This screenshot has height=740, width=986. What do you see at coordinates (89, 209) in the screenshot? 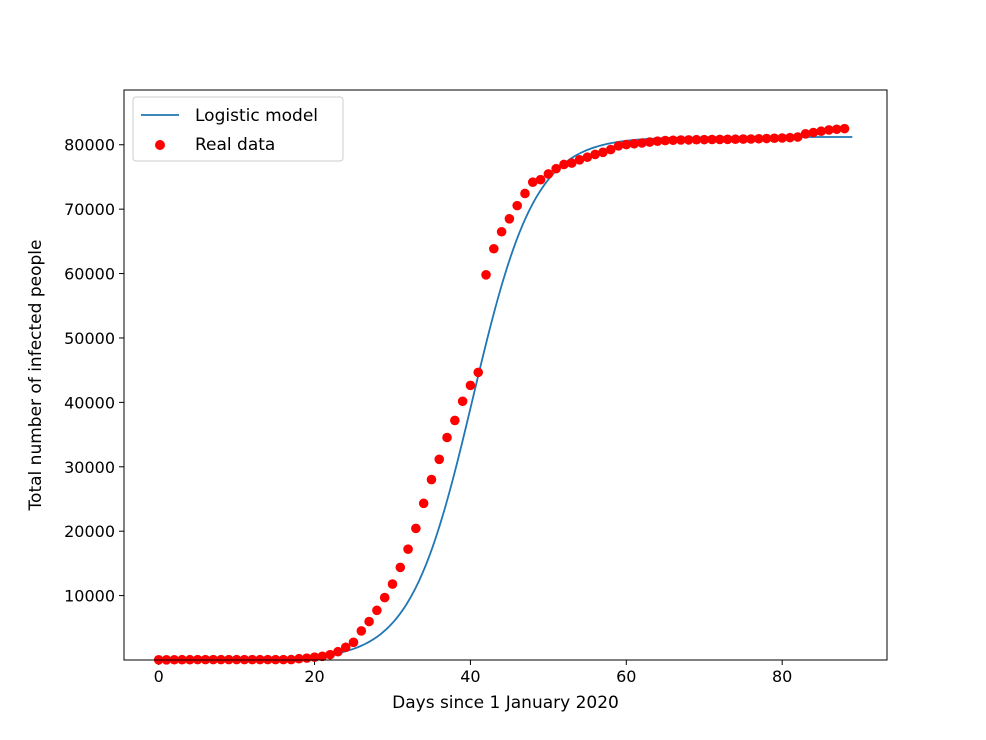
I see `y-tick-label: 70000` at bounding box center [89, 209].